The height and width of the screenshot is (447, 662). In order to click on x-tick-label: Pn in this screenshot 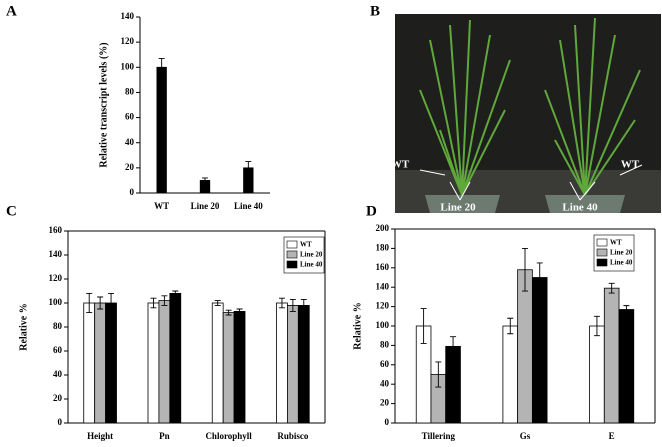, I will do `click(164, 436)`.